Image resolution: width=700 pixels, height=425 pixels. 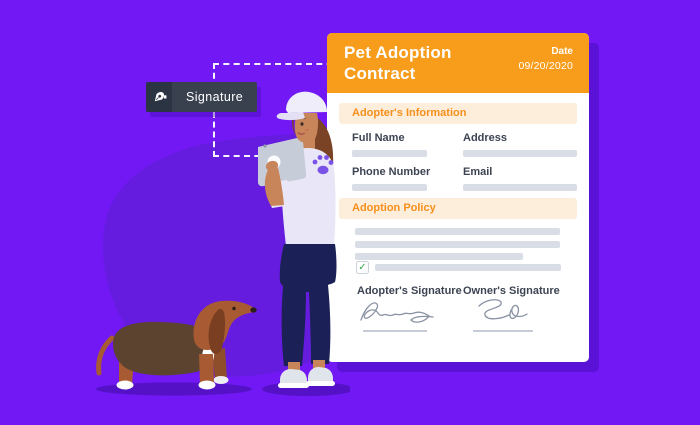 What do you see at coordinates (458, 63) in the screenshot?
I see `contract-header: Pet Adoption Contract Date 09/20/2020` at bounding box center [458, 63].